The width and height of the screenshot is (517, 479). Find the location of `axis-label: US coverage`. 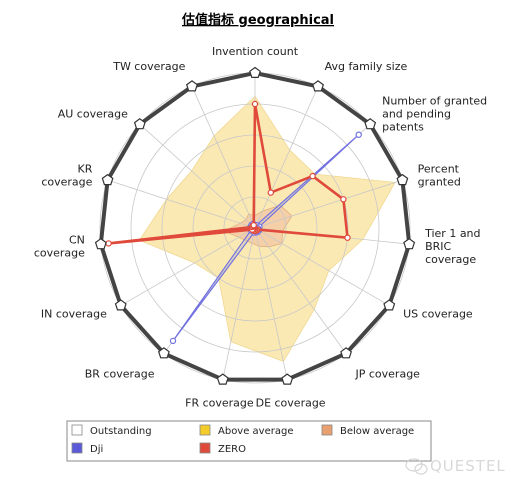

axis-label: US coverage is located at coordinates (438, 314).